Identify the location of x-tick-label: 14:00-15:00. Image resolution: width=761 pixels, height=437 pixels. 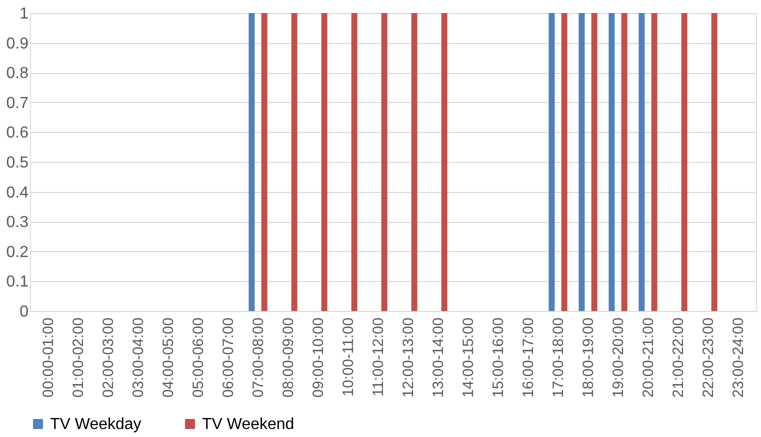
(468, 358).